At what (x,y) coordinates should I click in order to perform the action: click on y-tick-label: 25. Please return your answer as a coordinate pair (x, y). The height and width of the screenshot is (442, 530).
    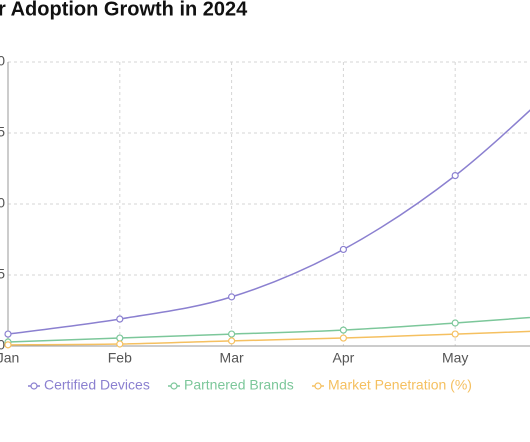
    Looking at the image, I should click on (2, 274).